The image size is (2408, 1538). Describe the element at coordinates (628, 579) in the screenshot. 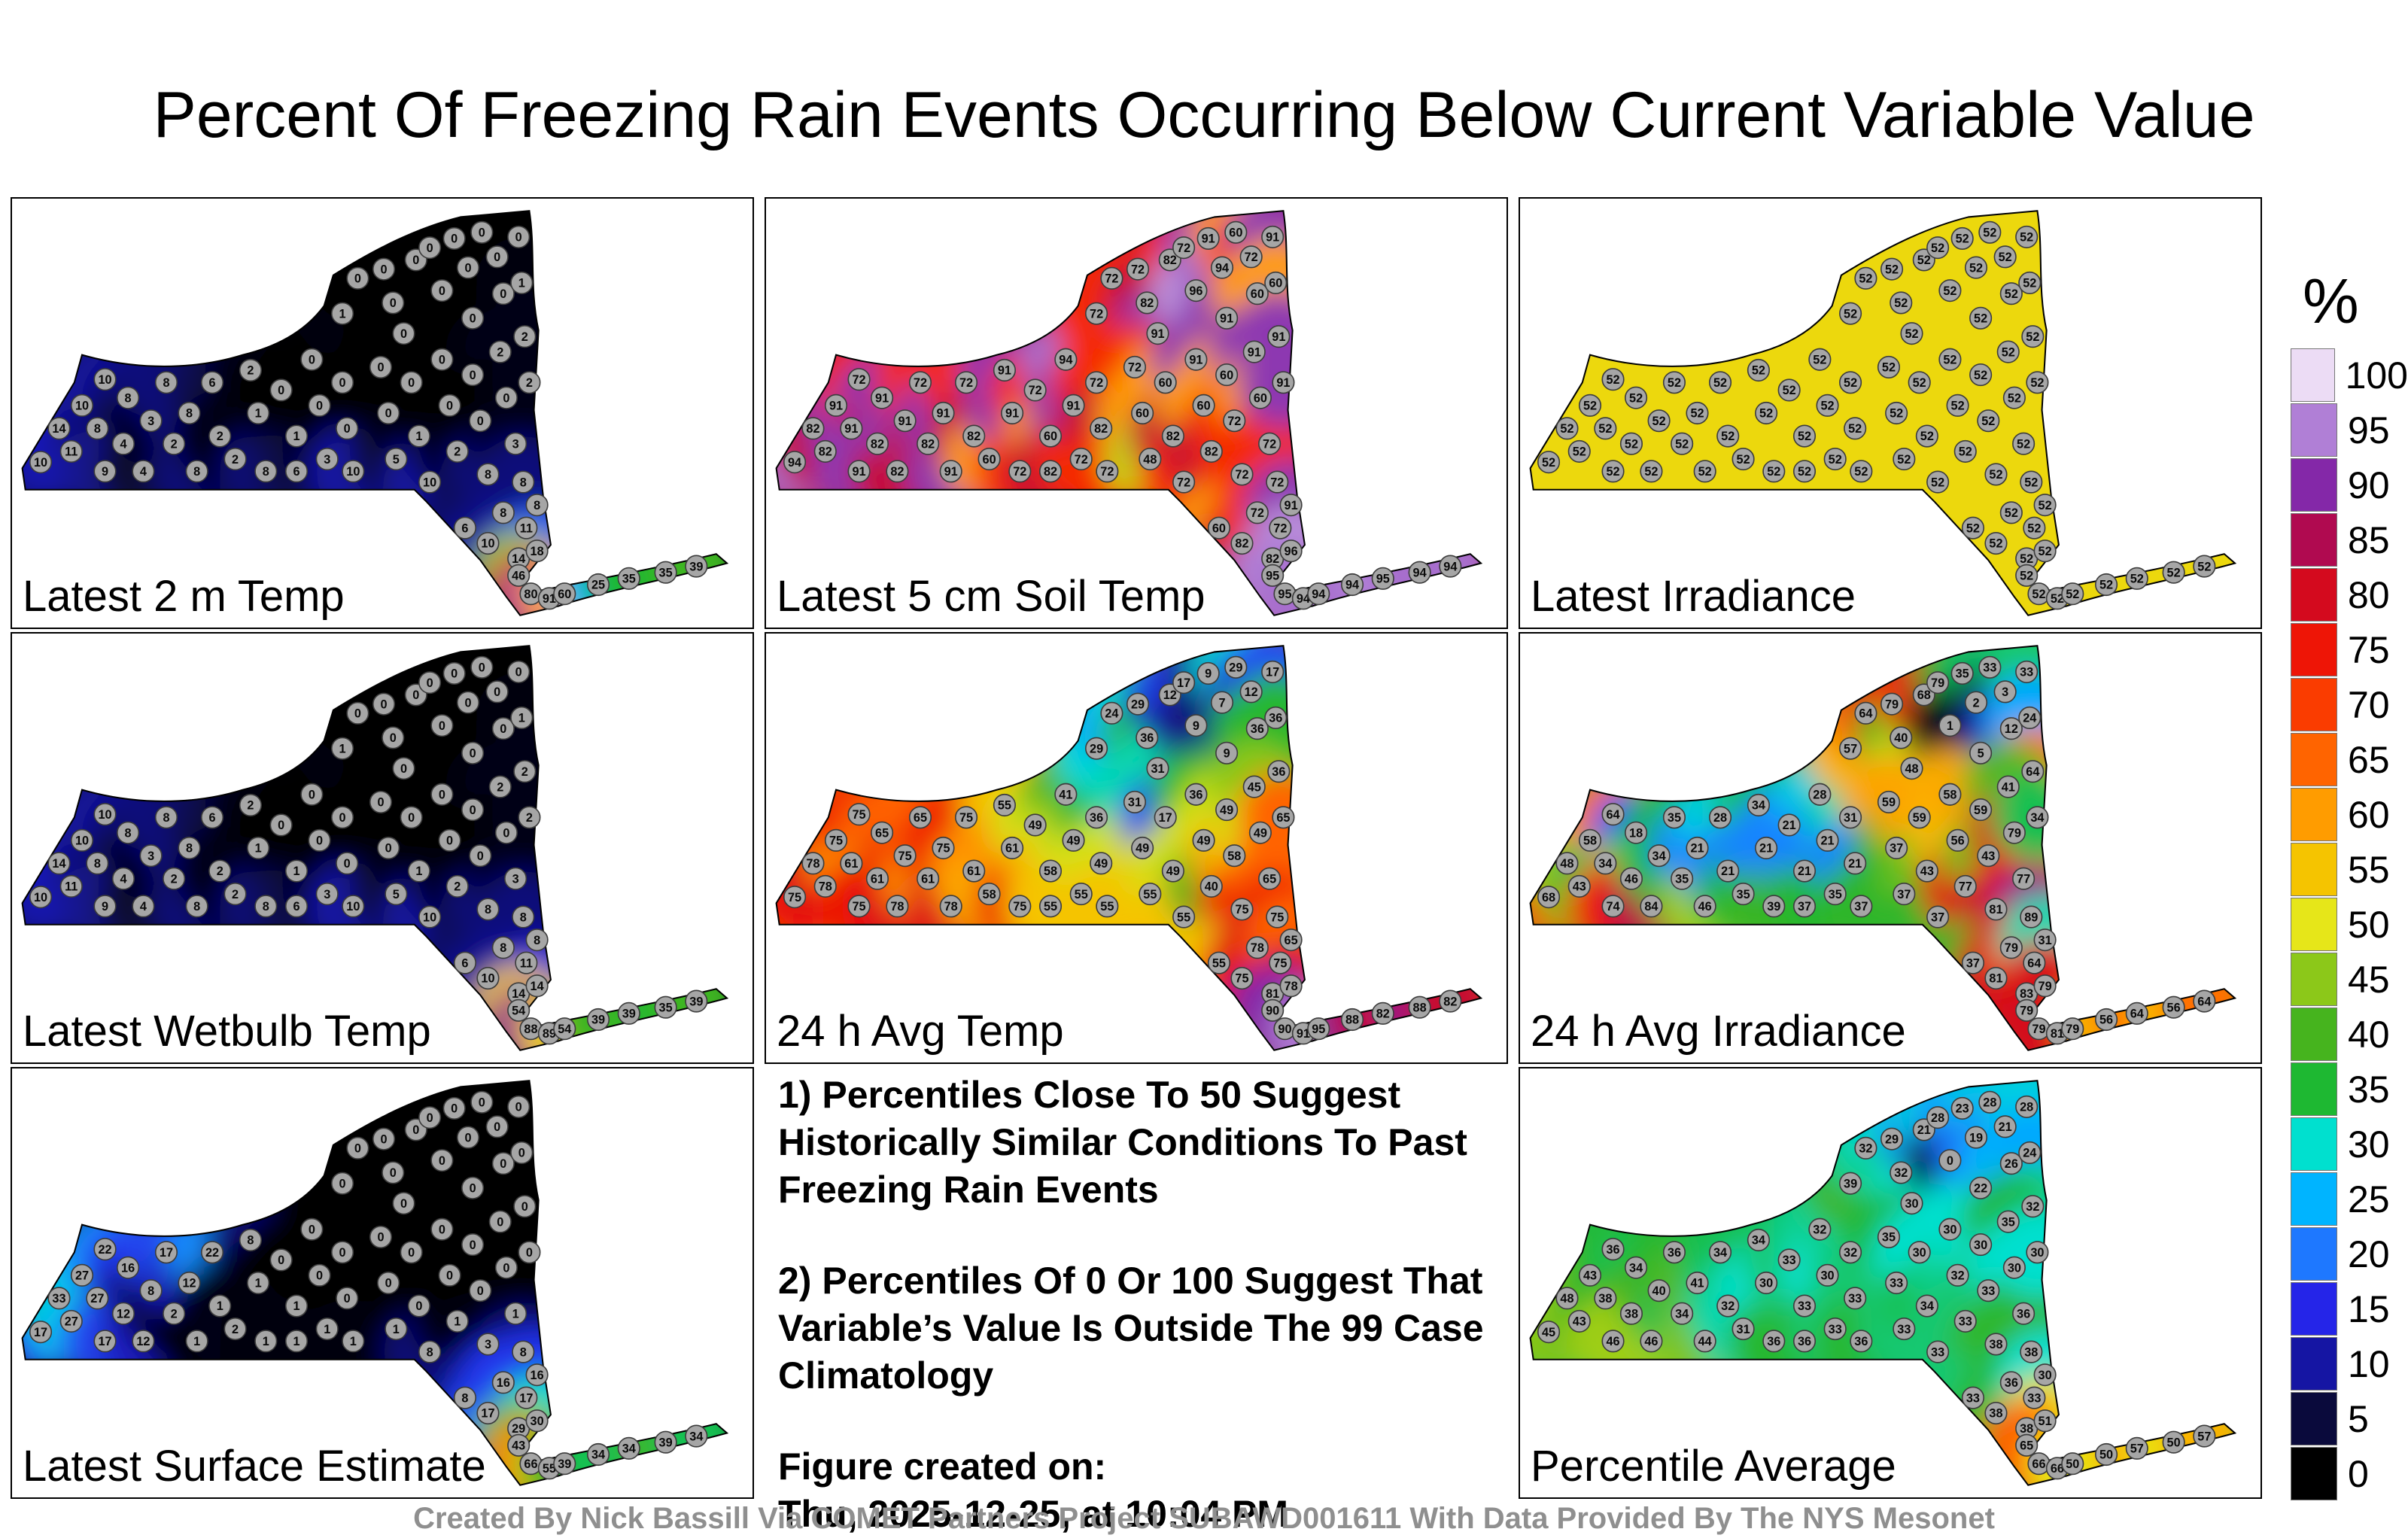

I see `station-marker: 35` at that location.